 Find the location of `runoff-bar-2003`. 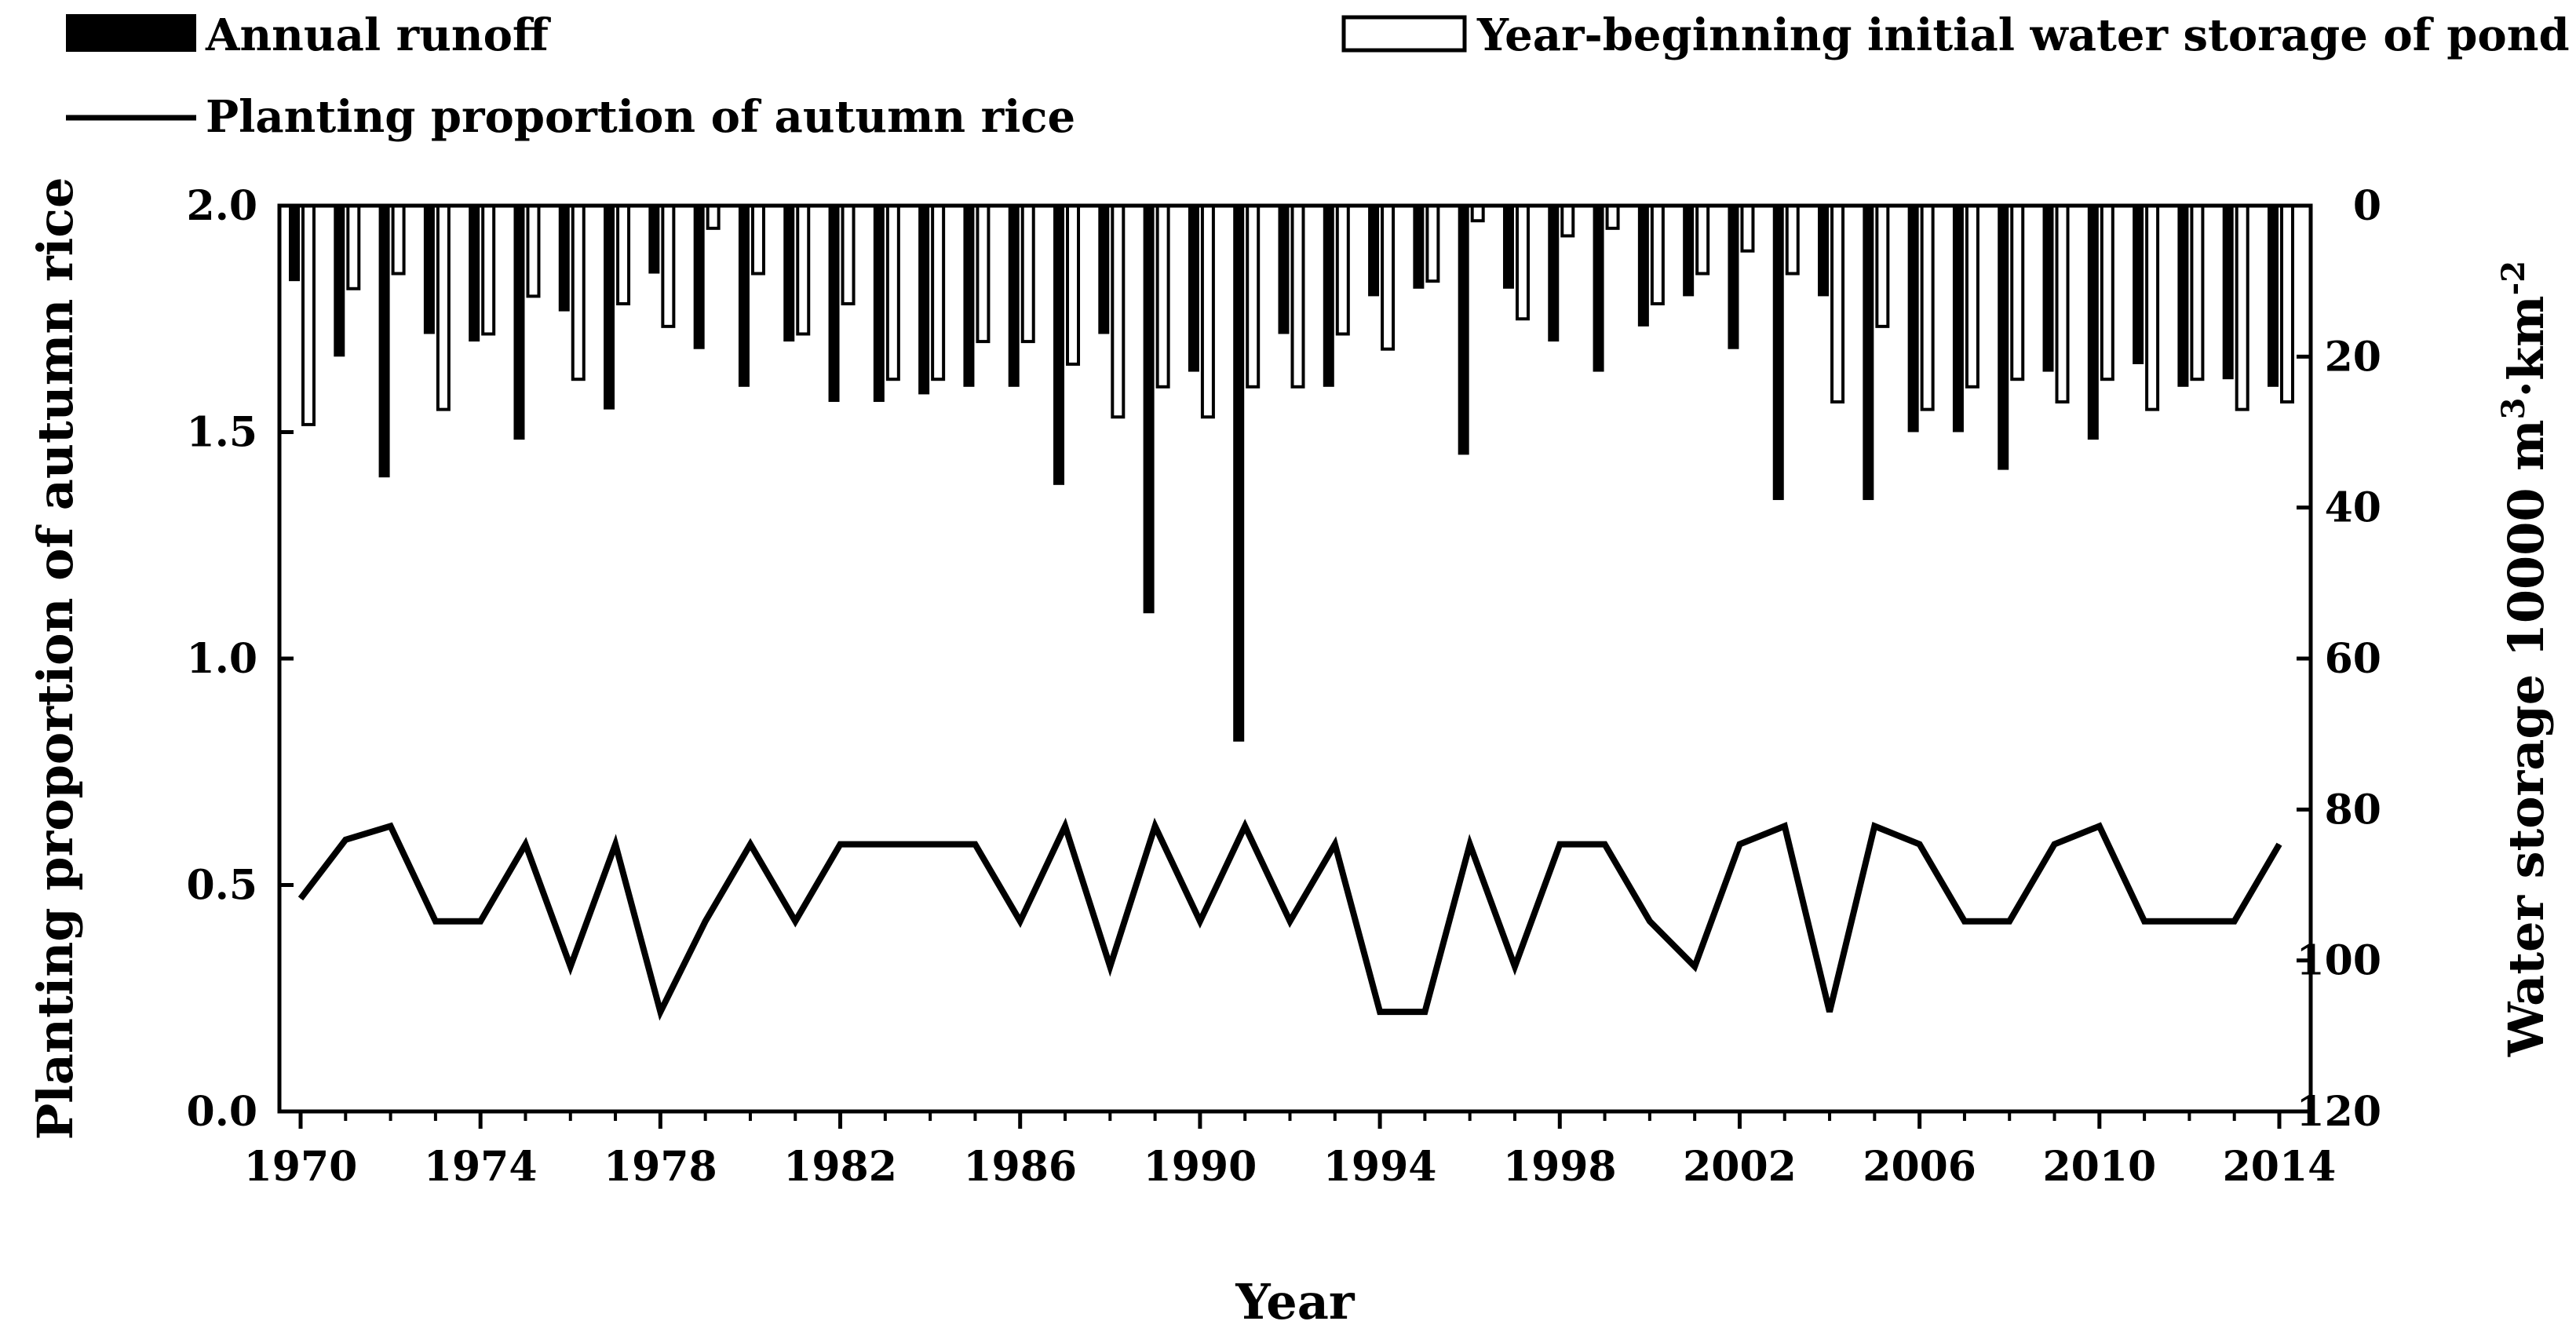

runoff-bar-2003 is located at coordinates (1778, 353).